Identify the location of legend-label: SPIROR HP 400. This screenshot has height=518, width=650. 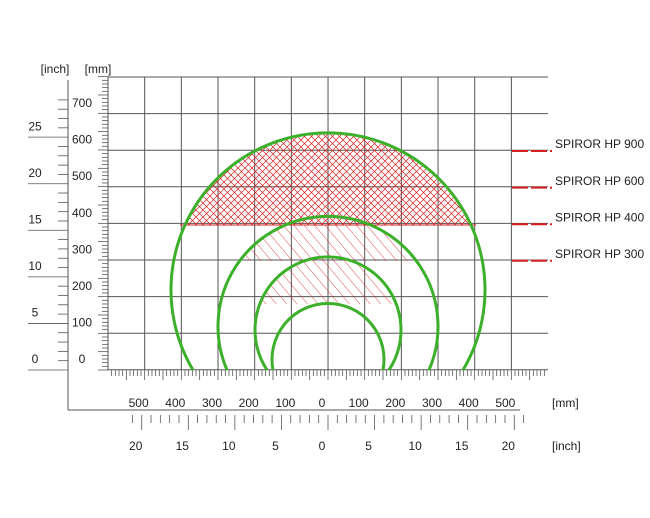
(599, 217).